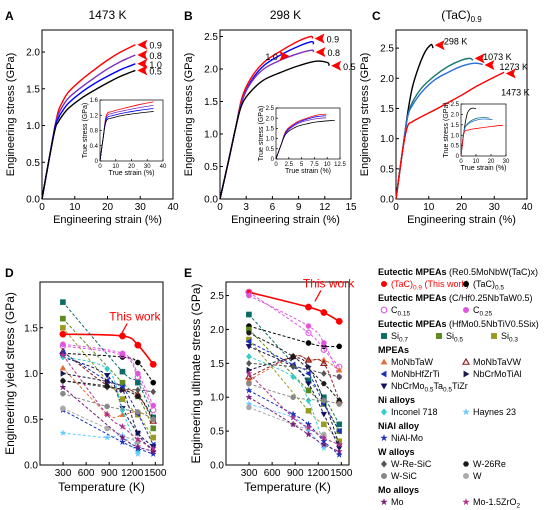 This screenshot has height=510, width=554. What do you see at coordinates (489, 464) in the screenshot?
I see `legend-label: W-26Re` at bounding box center [489, 464].